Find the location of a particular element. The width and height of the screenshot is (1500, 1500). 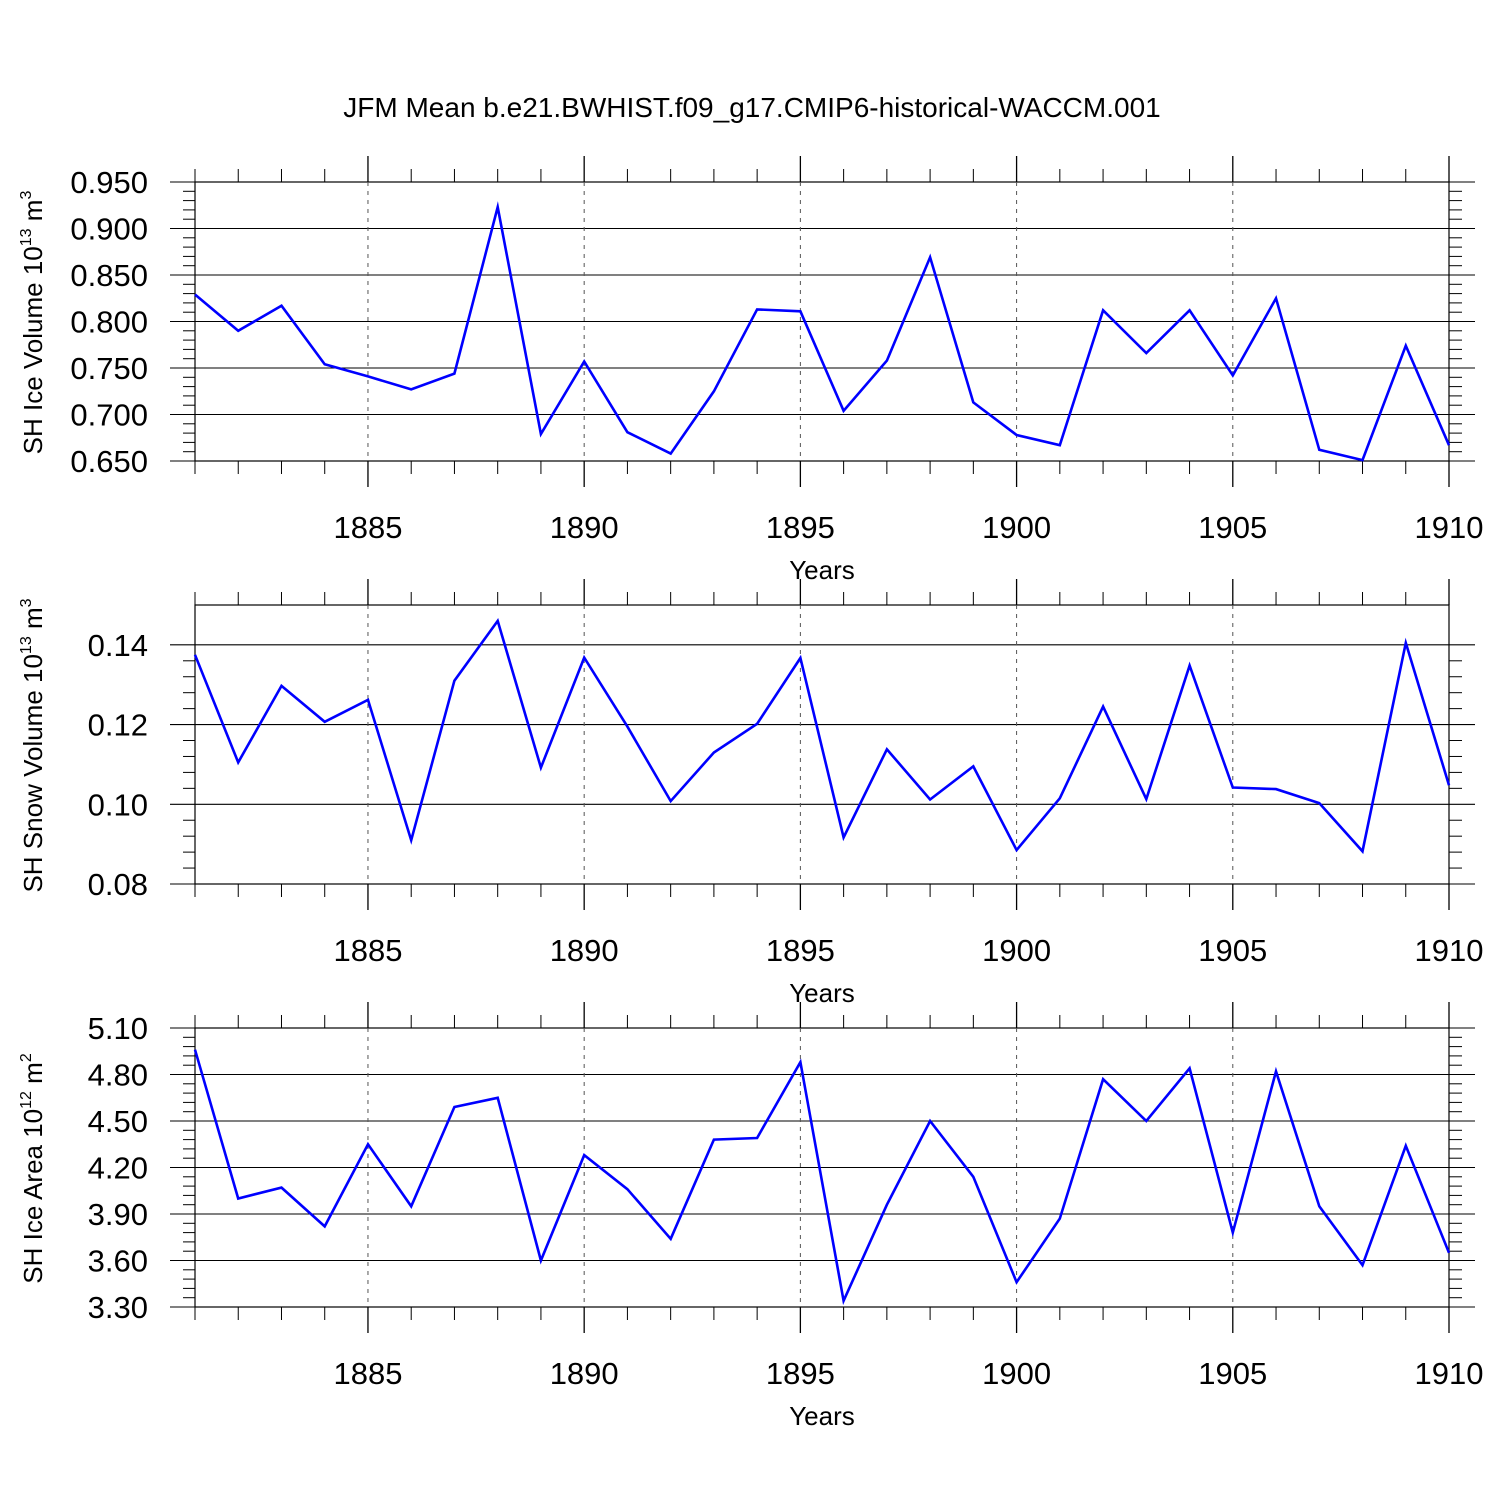

y-tick-label: 0.08 is located at coordinates (118, 884).